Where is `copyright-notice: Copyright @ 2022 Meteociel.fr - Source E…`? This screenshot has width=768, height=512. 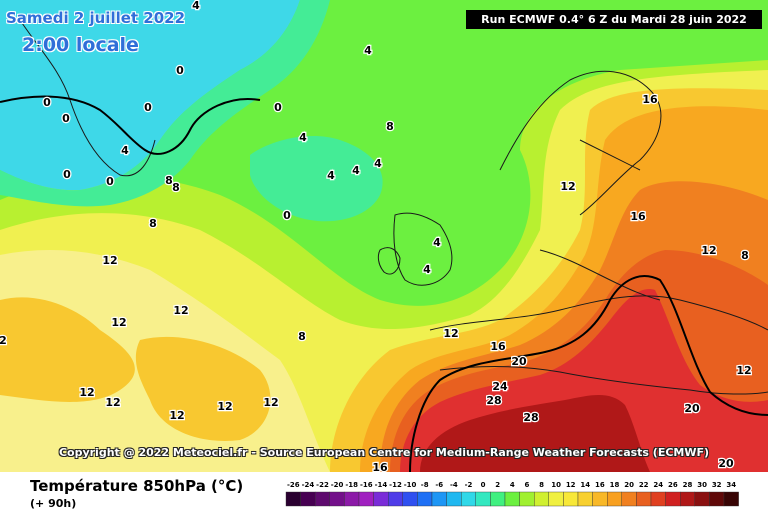
copyright-notice: Copyright @ 2022 Meteociel.fr - Source E… is located at coordinates (384, 452).